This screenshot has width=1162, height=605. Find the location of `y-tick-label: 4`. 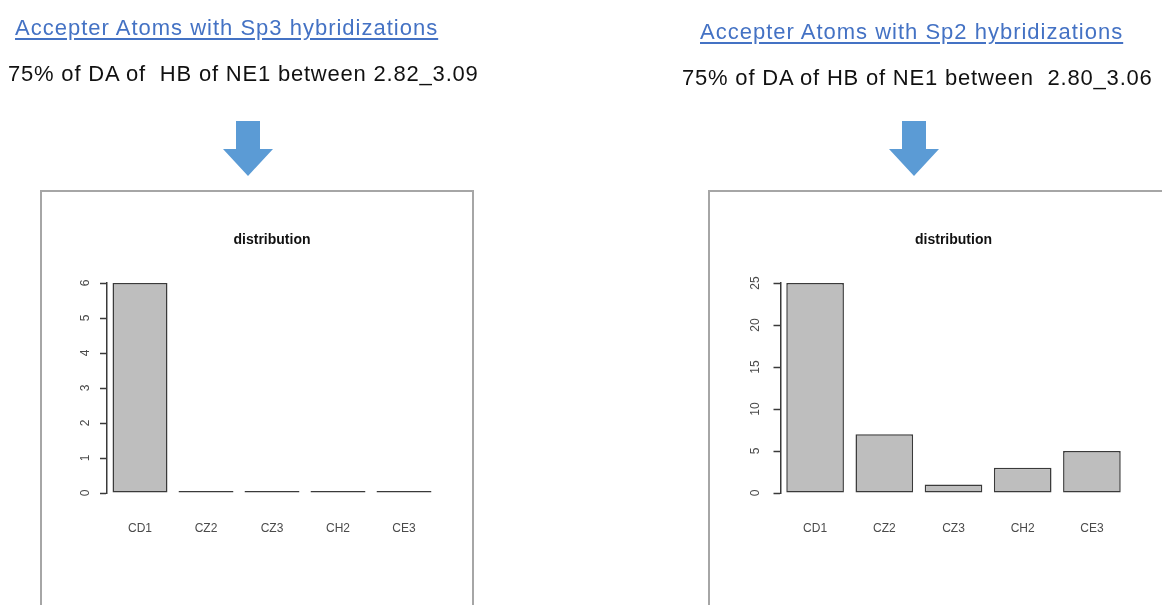

y-tick-label: 4 is located at coordinates (84, 353).